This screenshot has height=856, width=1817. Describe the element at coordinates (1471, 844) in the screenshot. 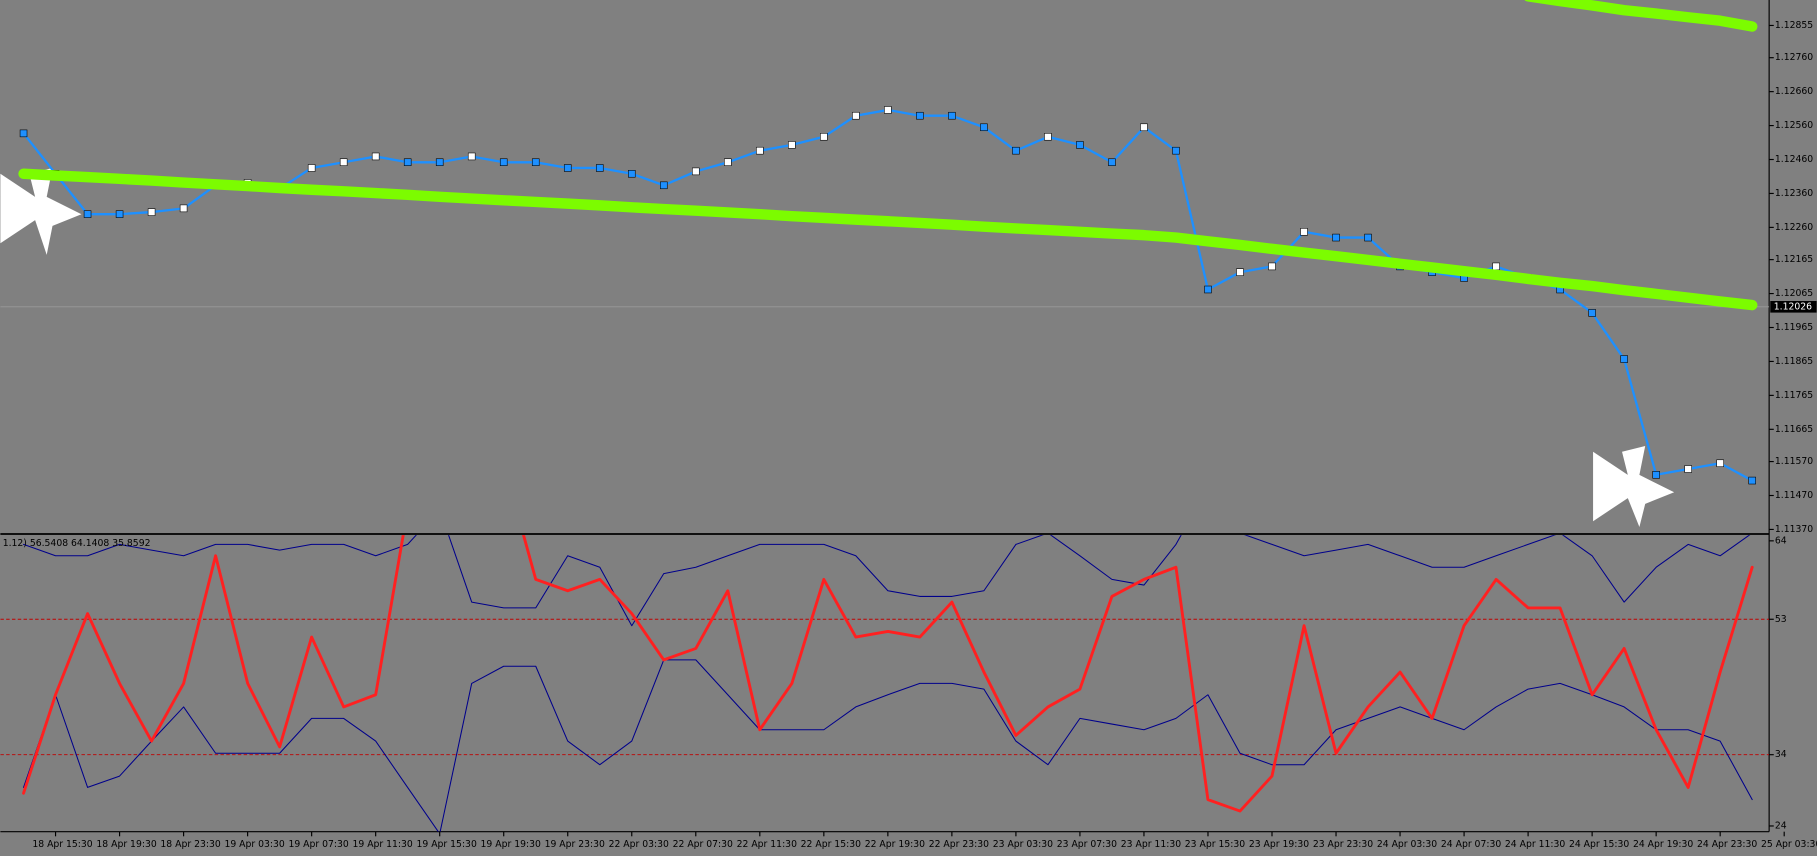

I see `x-tick-label: 24 Apr 07:30` at that location.